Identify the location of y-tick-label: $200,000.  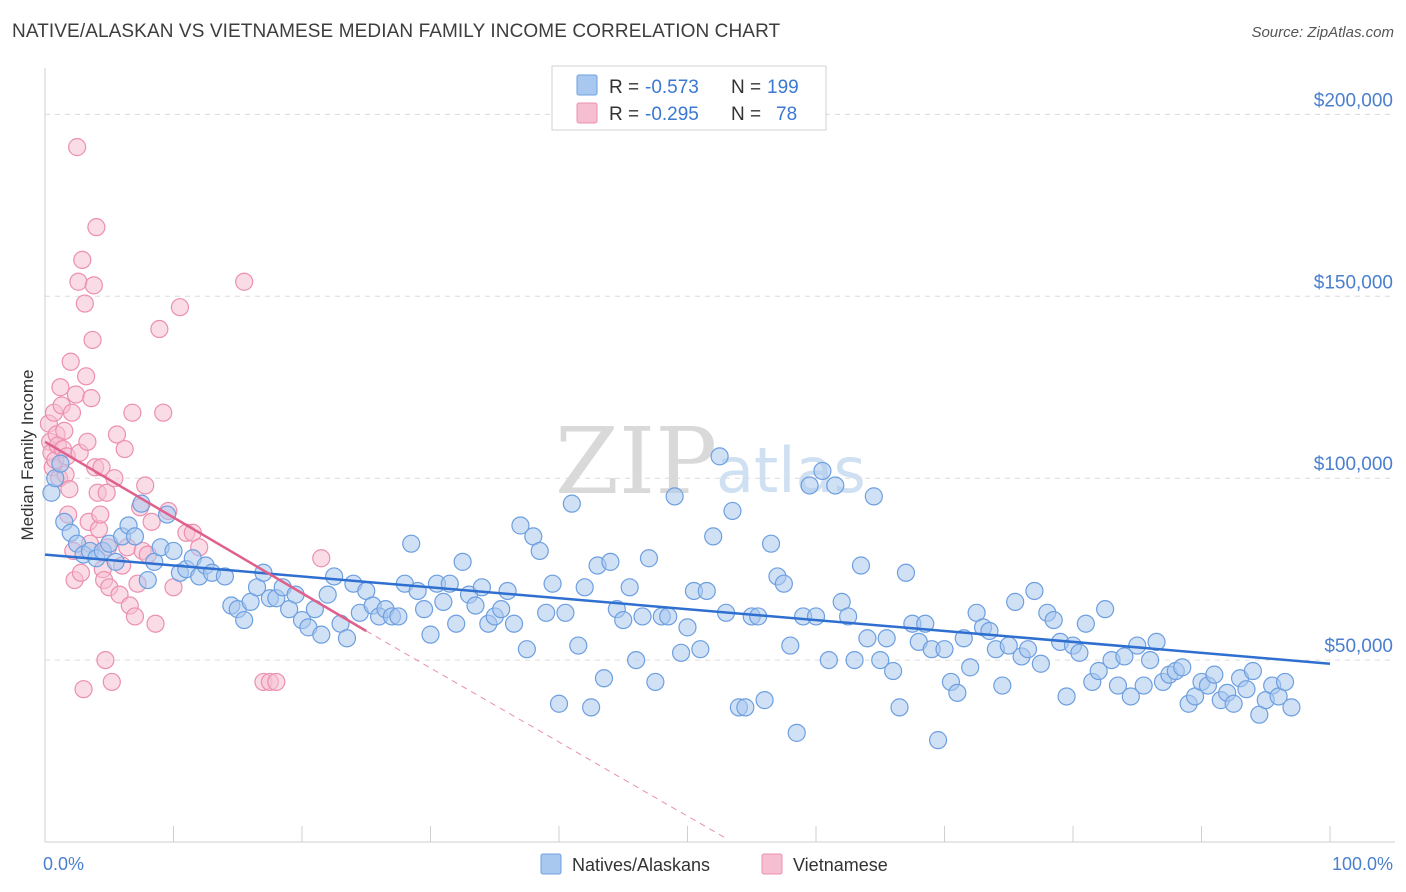
(1353, 100).